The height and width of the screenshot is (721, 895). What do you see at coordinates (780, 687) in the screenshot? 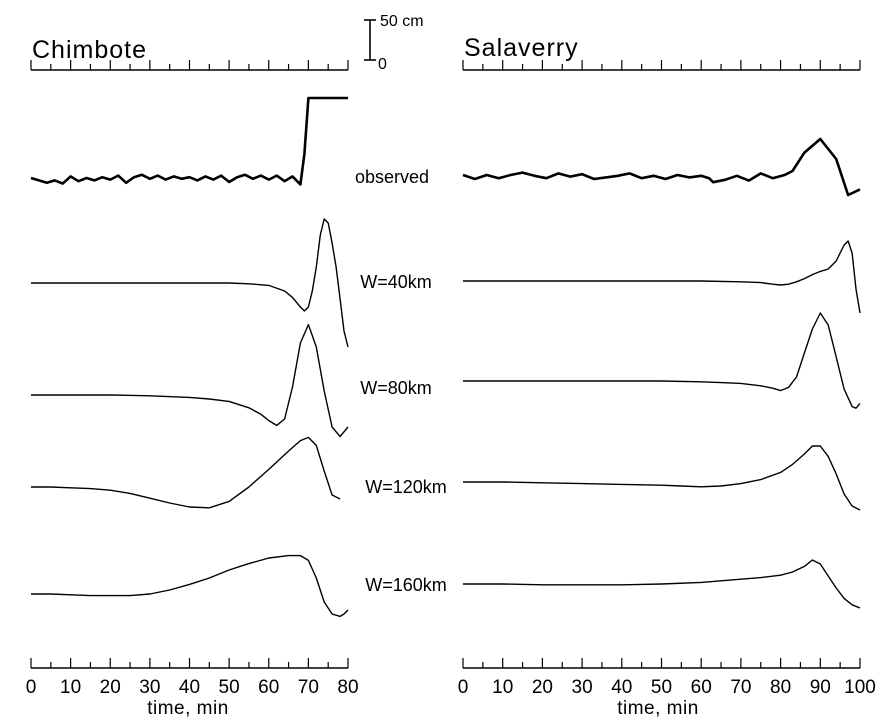
I see `salaverry-tick-label-80: 80` at bounding box center [780, 687].